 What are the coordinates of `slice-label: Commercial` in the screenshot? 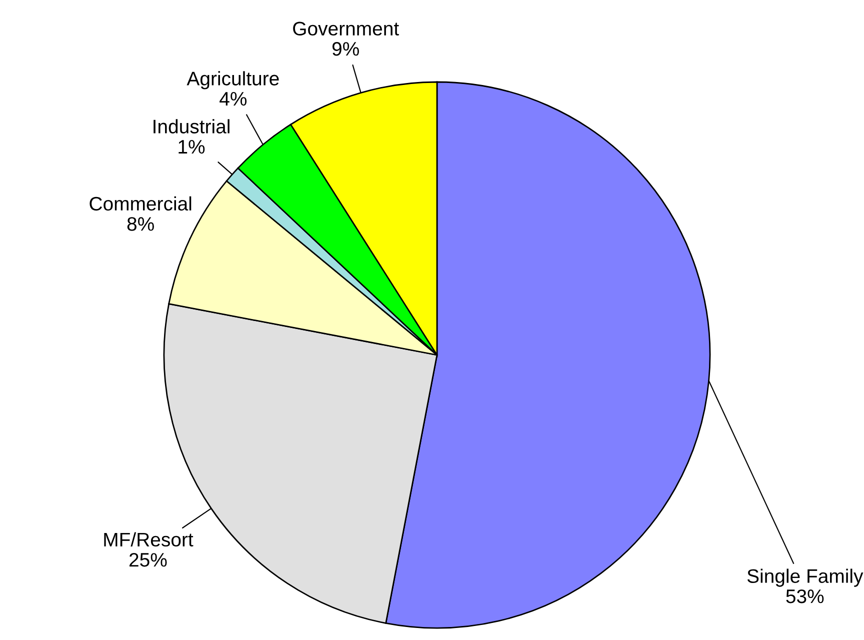 It's located at (141, 203).